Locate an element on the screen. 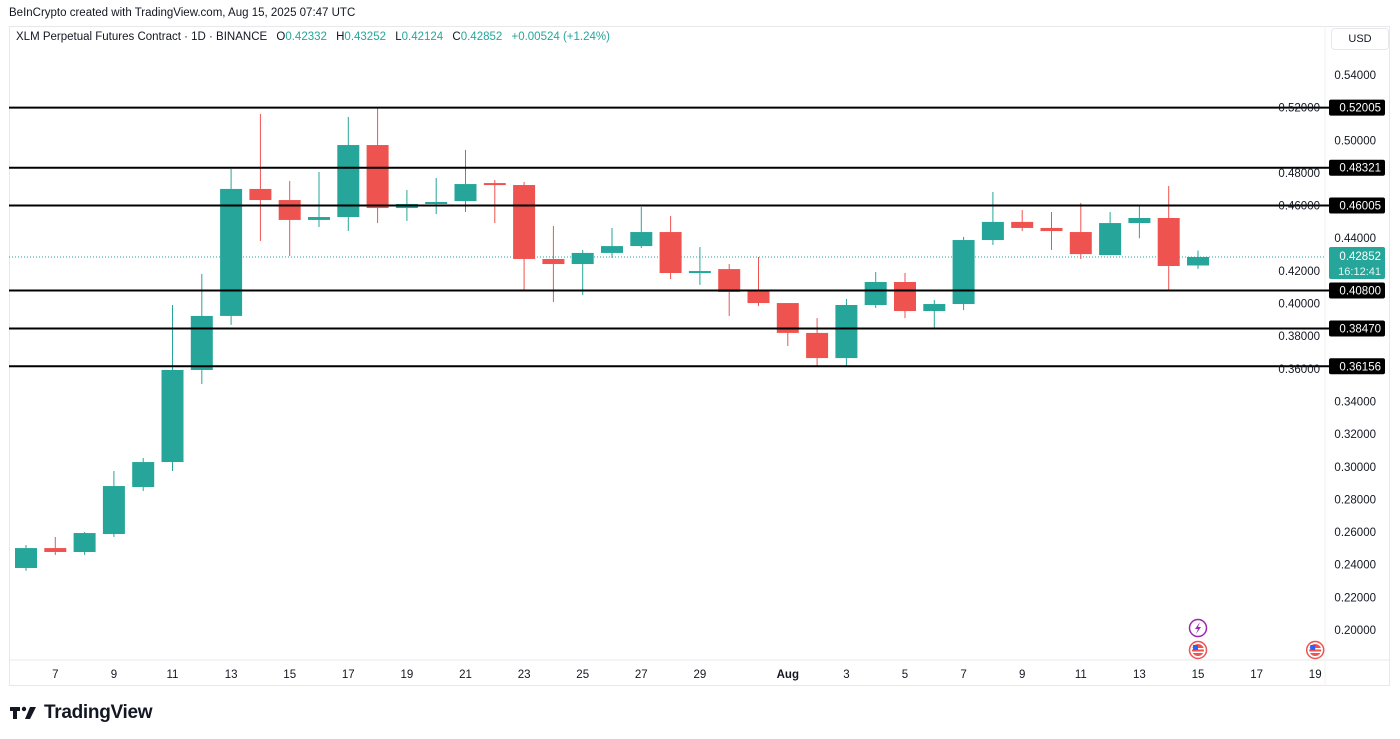 The height and width of the screenshot is (739, 1400). flag-stripe is located at coordinates (1315, 652).